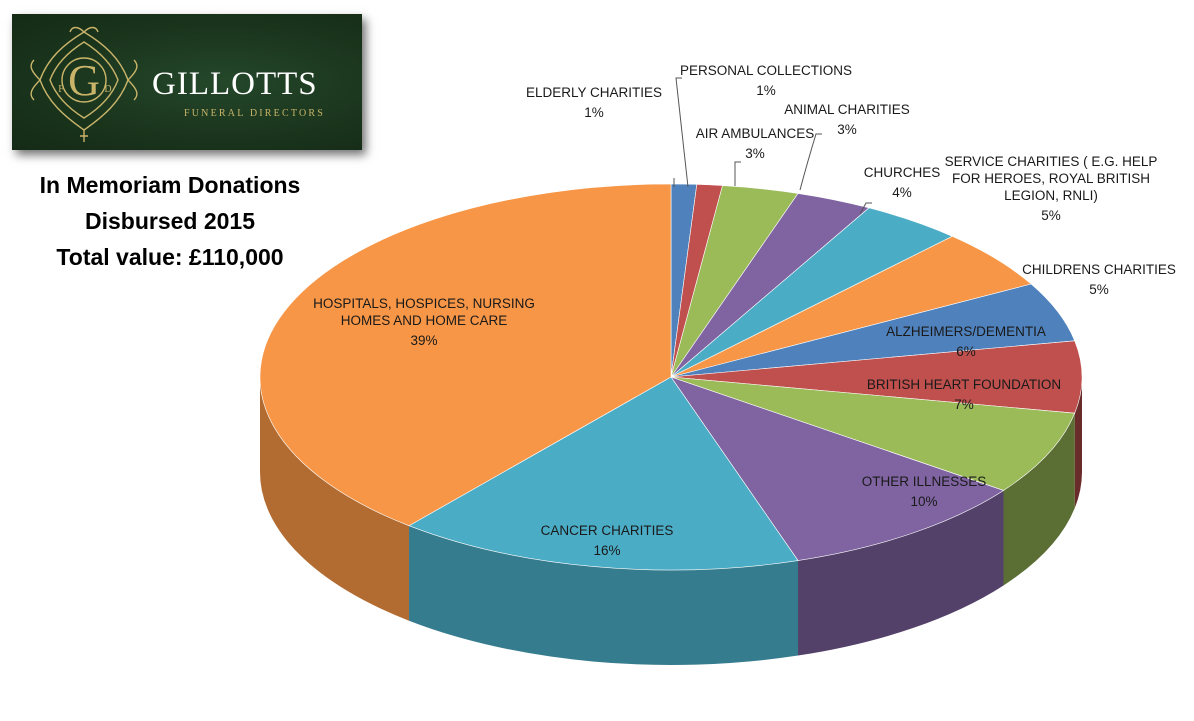  I want to click on slice-percent-7: 5%, so click(1099, 289).